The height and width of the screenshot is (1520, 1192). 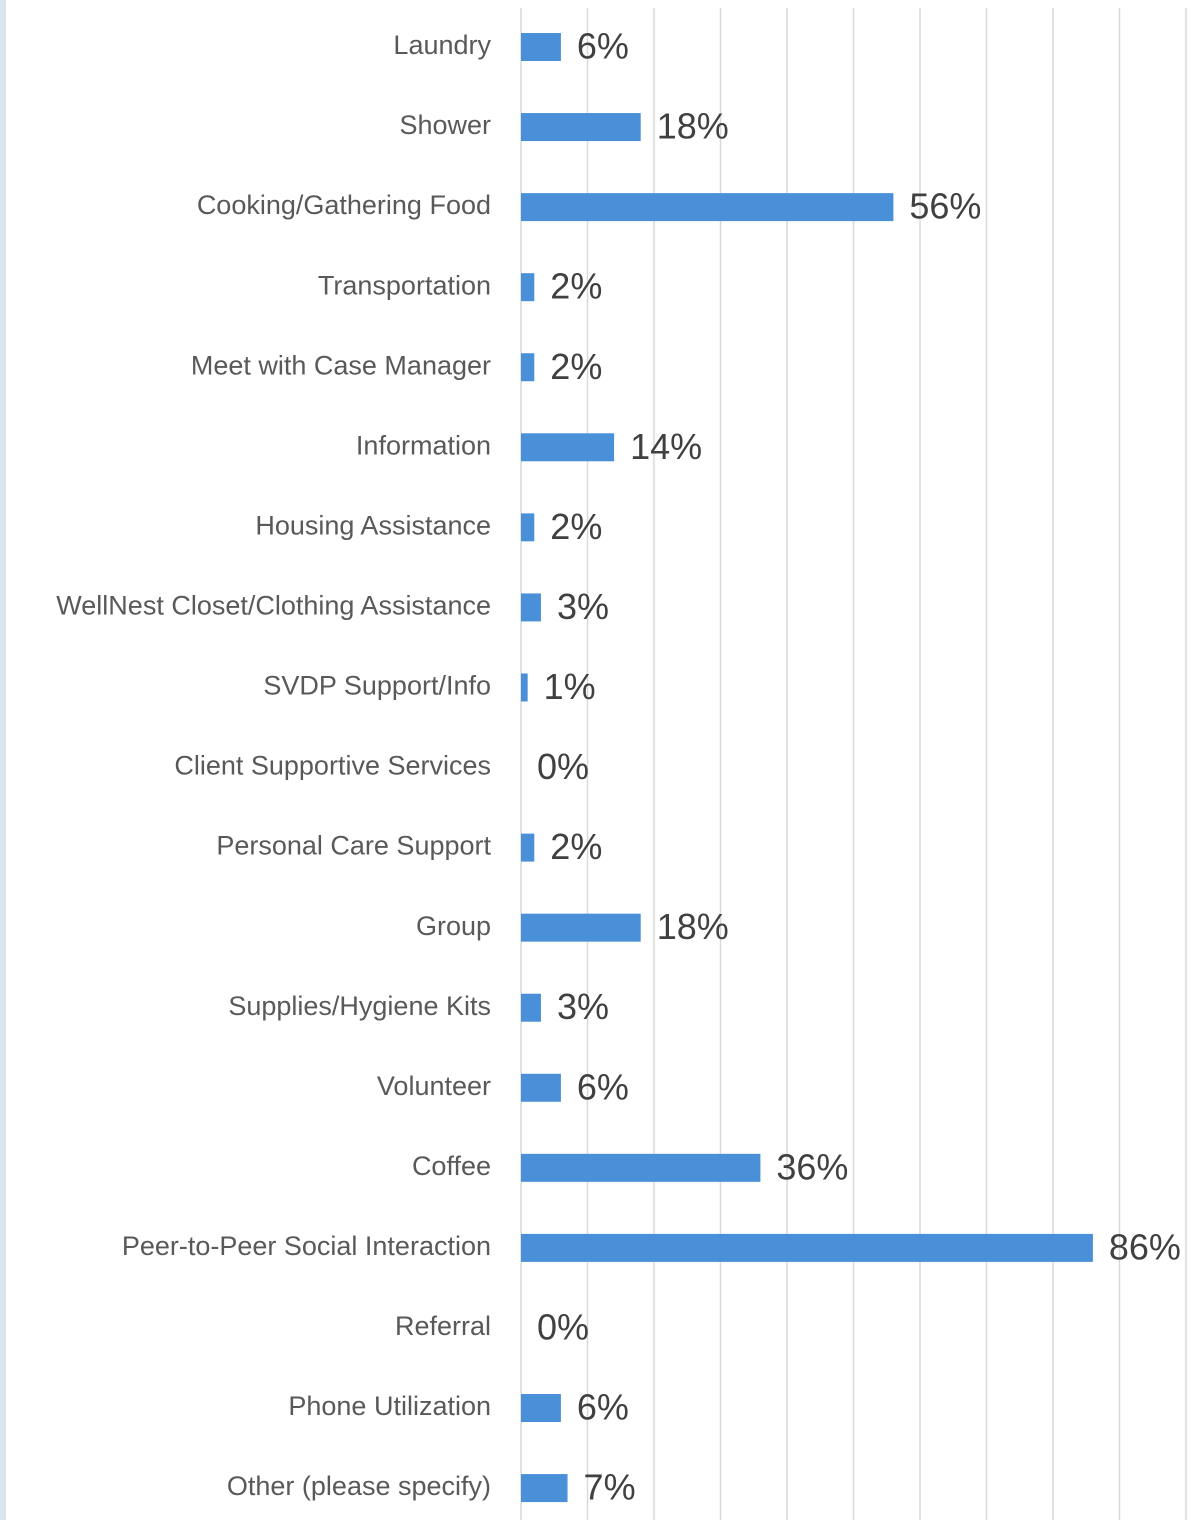 I want to click on data-label: 36%, so click(x=812, y=1166).